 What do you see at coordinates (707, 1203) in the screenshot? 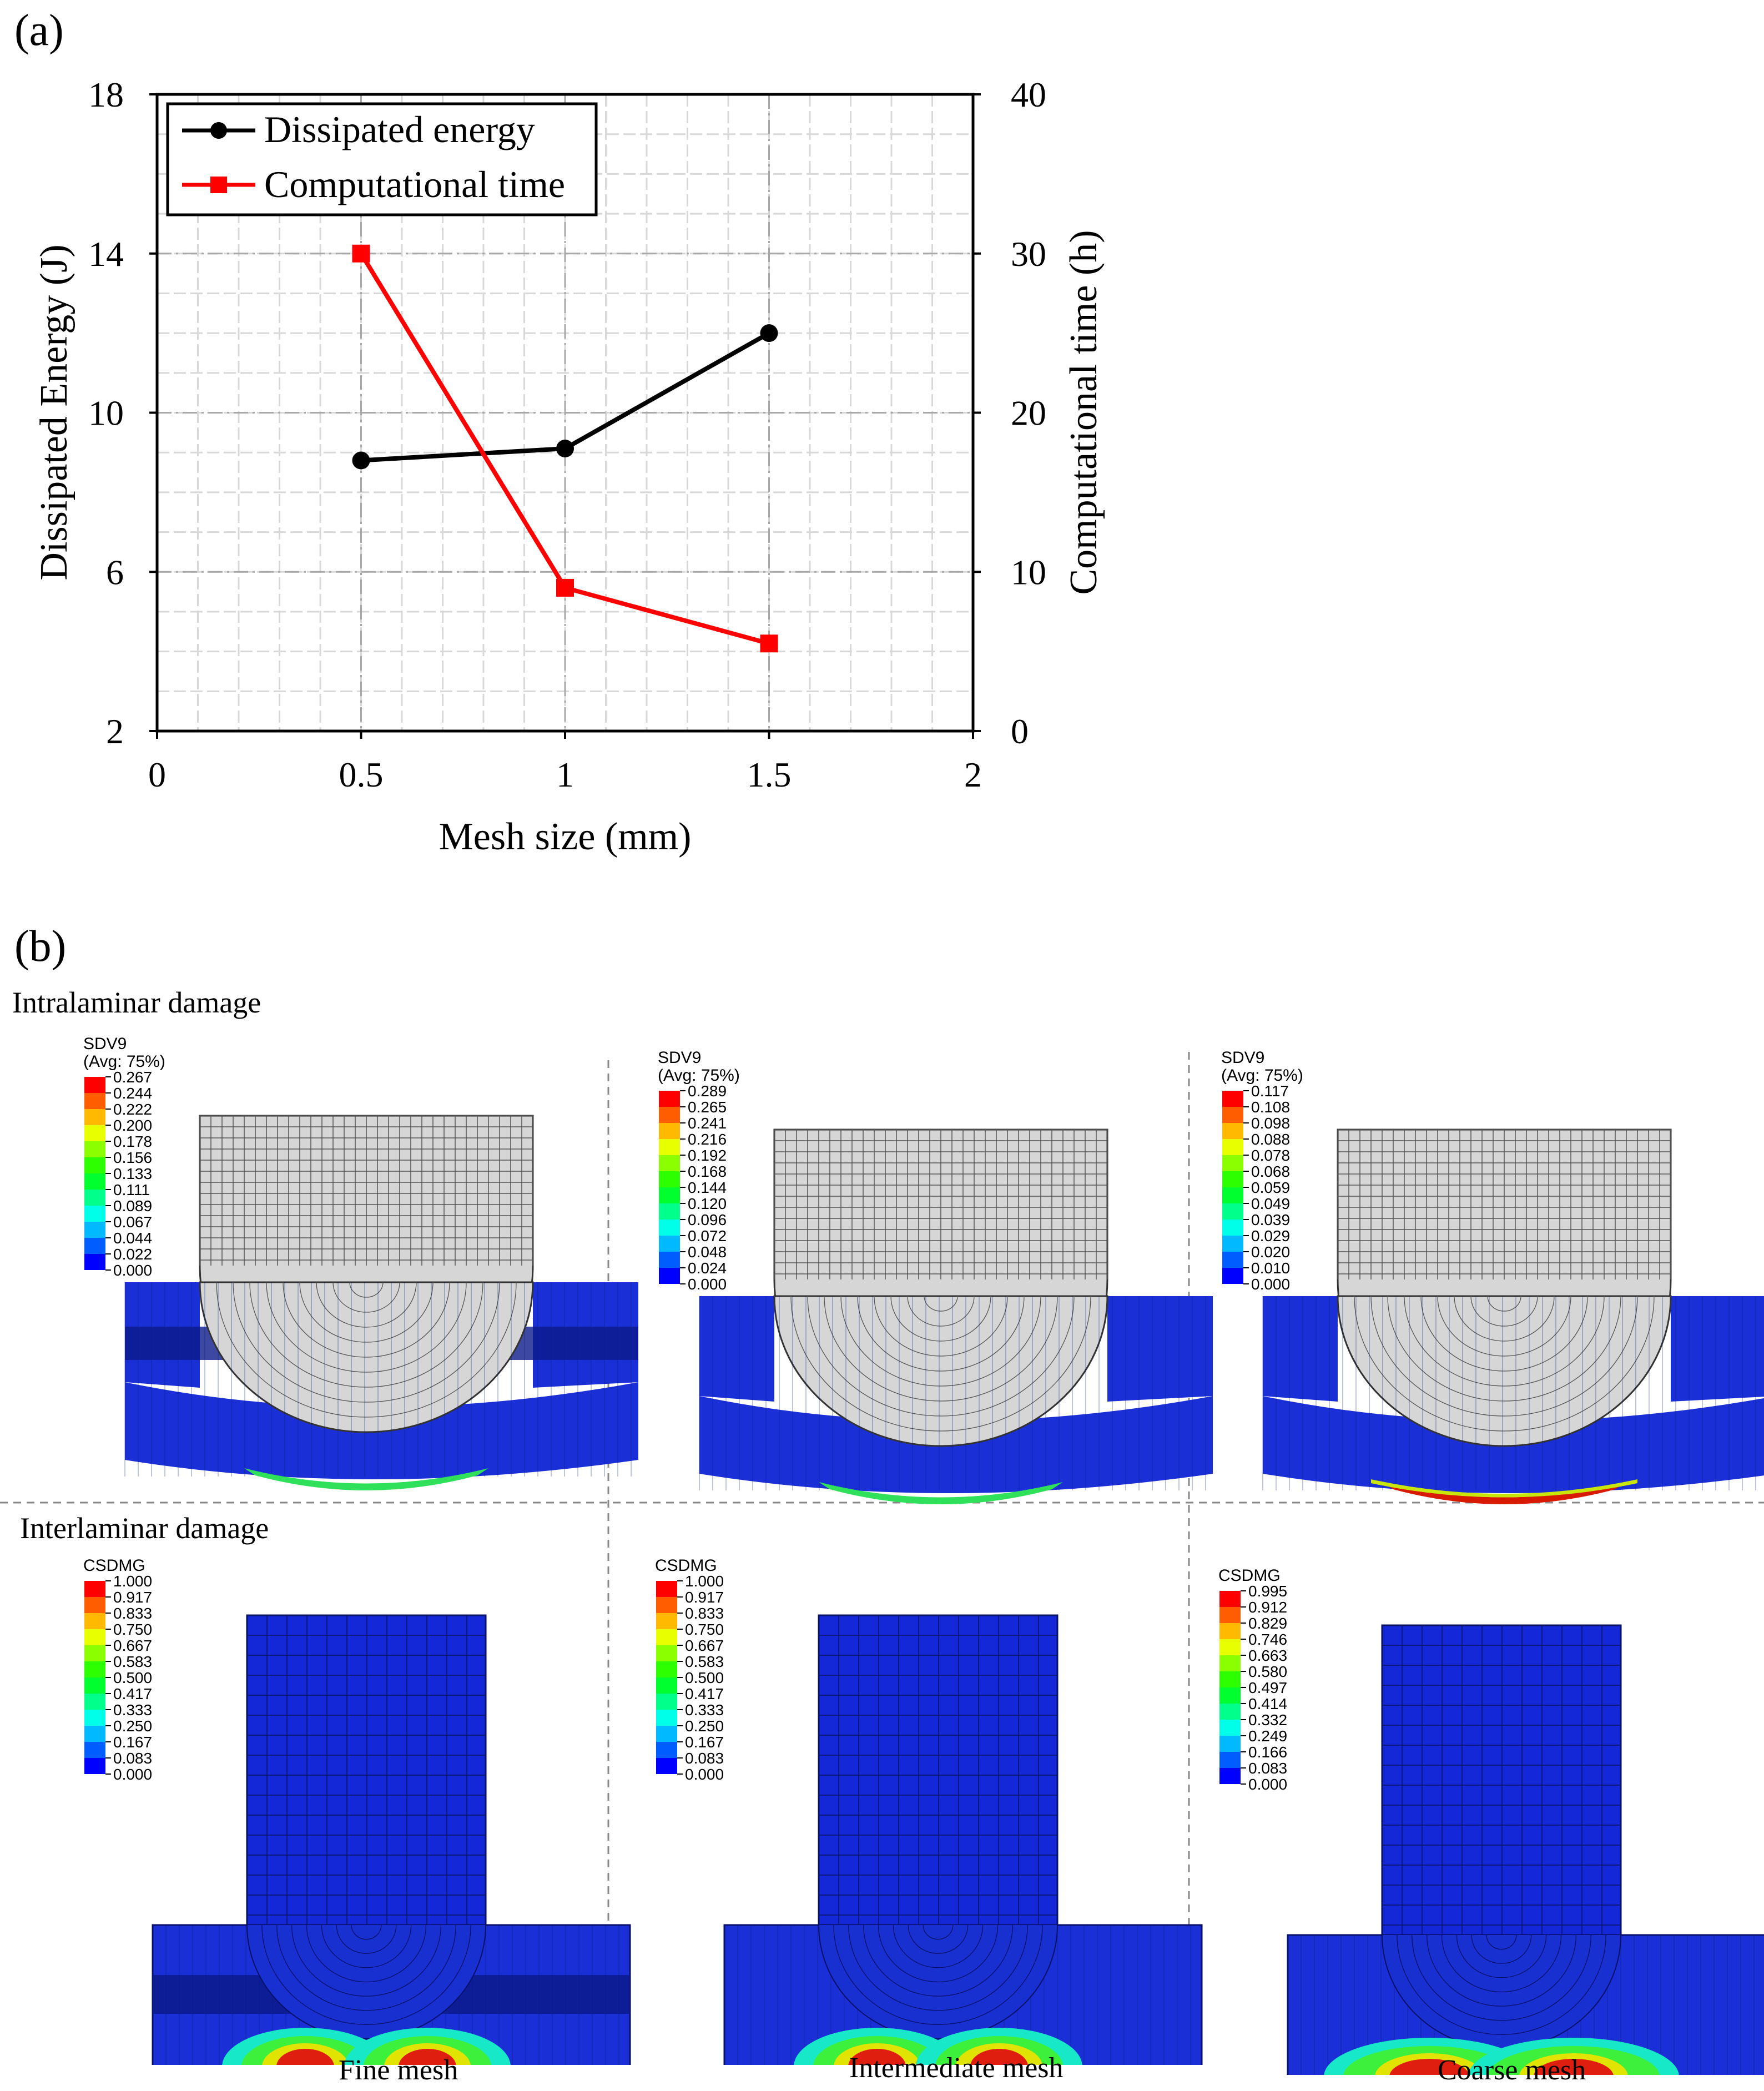
I see `legend-tick-label: 0.120` at bounding box center [707, 1203].